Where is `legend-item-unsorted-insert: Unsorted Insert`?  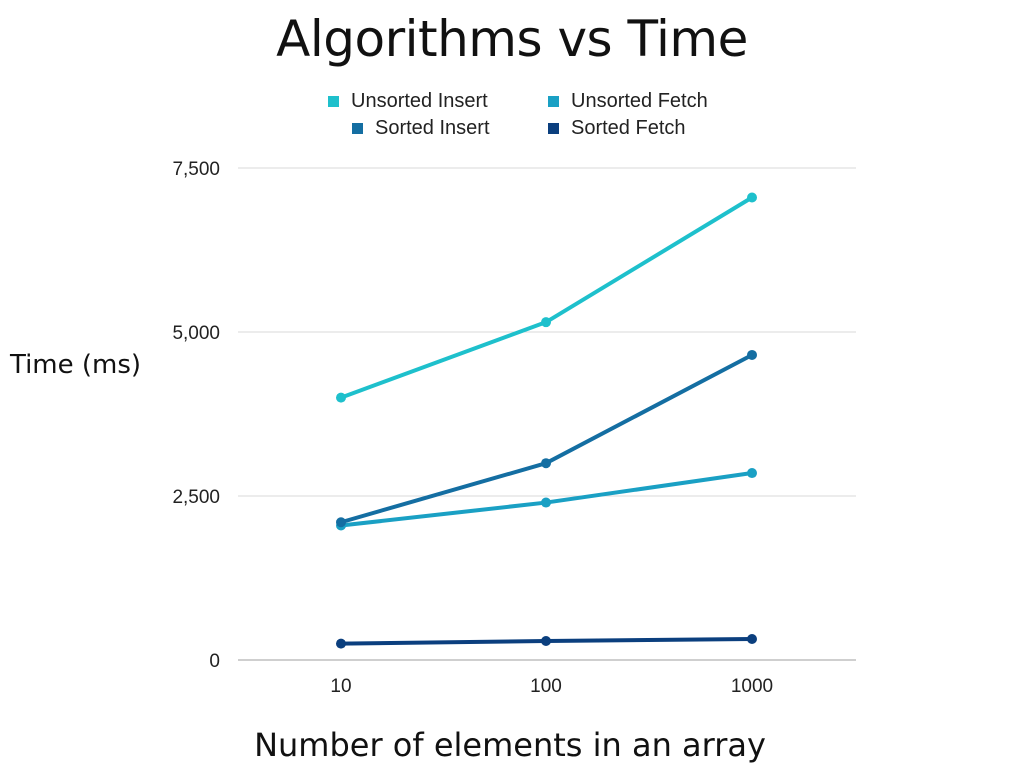 legend-item-unsorted-insert: Unsorted Insert is located at coordinates (408, 101).